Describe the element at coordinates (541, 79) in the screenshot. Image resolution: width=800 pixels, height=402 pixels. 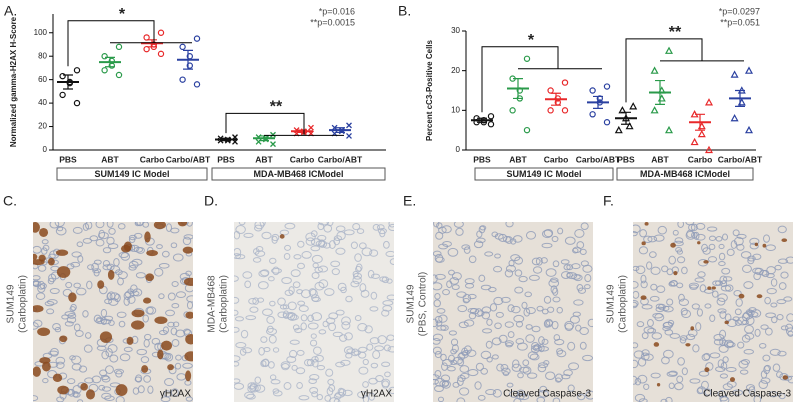
I see `significance-bracket` at that location.